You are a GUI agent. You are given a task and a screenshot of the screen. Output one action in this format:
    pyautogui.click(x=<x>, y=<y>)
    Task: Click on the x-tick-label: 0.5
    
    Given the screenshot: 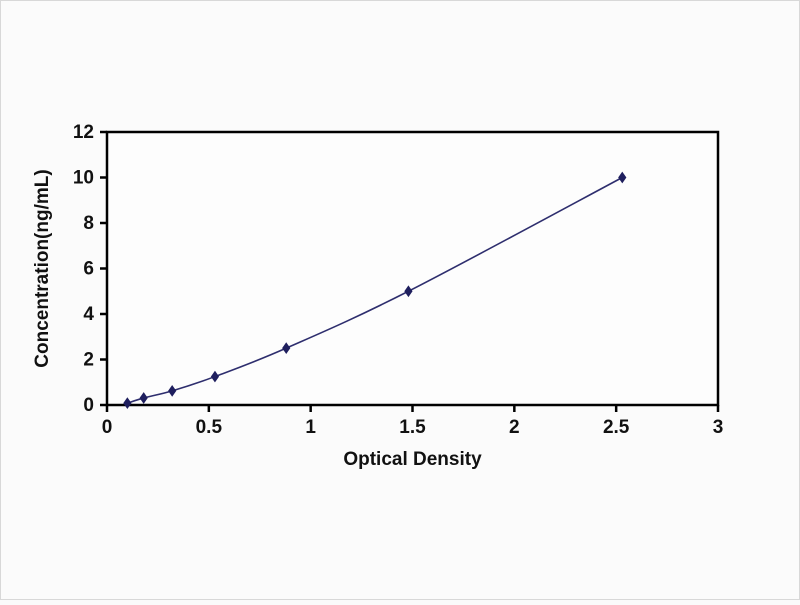 What is the action you would take?
    pyautogui.click(x=209, y=427)
    